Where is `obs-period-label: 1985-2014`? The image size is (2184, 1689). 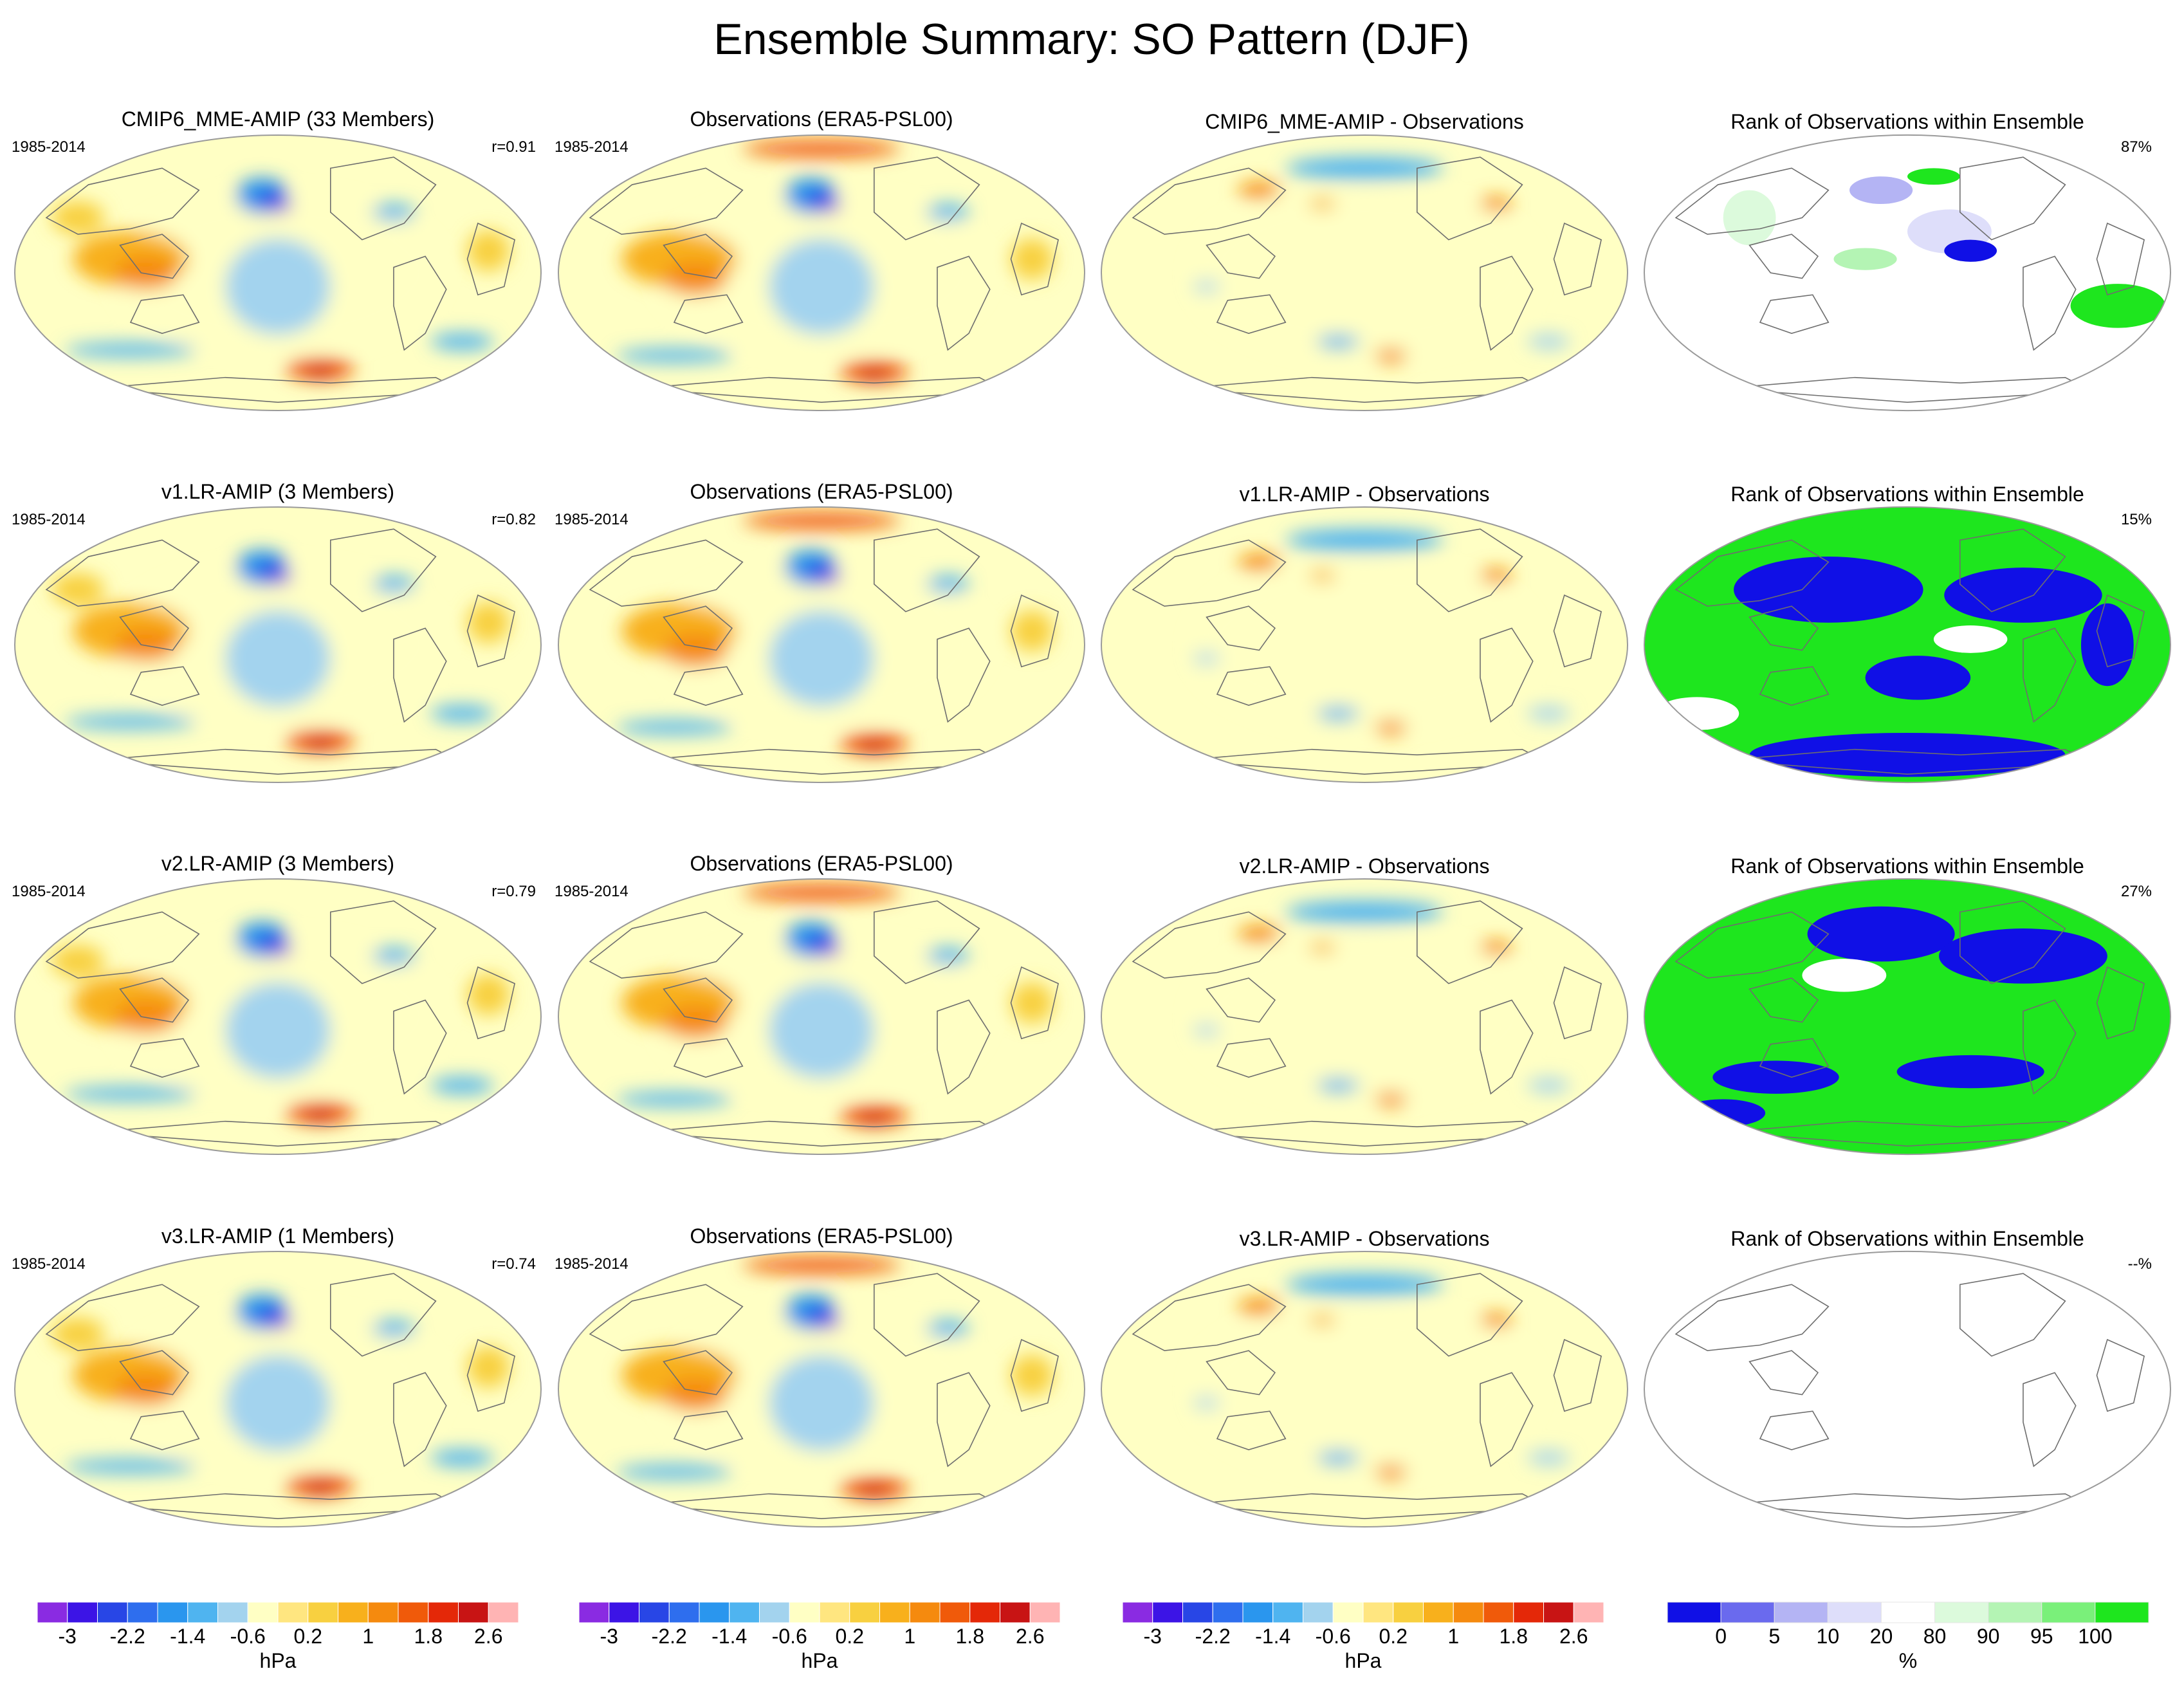
obs-period-label: 1985-2014 is located at coordinates (592, 147).